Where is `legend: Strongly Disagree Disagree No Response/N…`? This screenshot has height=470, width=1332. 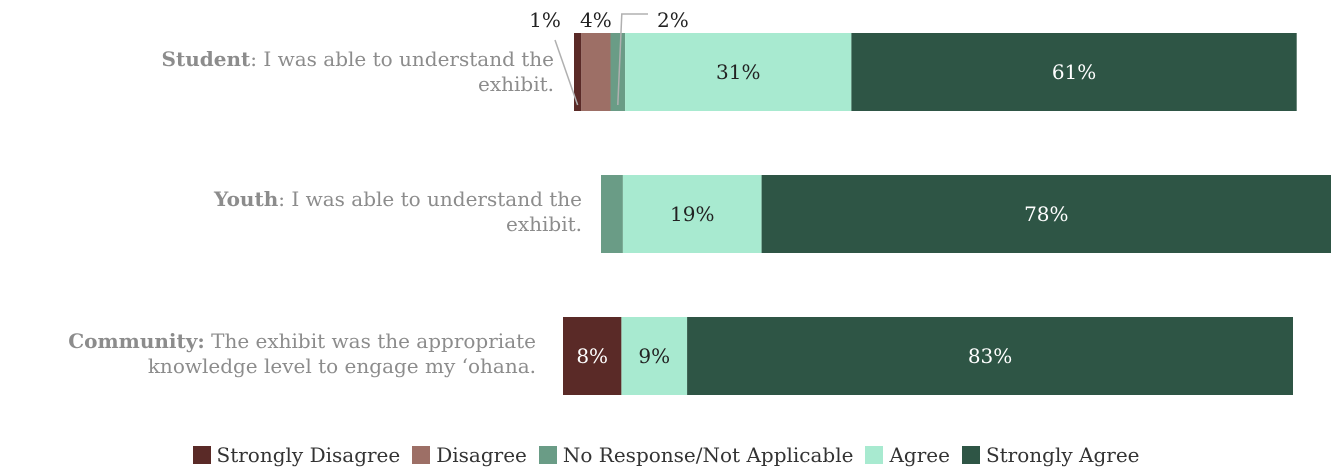 legend: Strongly Disagree Disagree No Response/N… is located at coordinates (666, 455).